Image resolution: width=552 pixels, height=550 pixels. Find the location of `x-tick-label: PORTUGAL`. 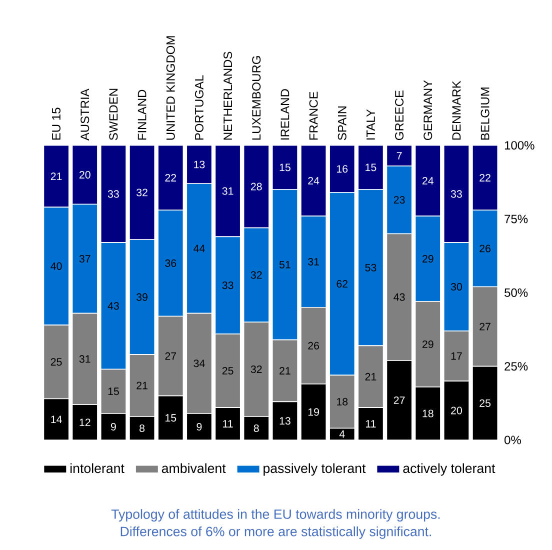

x-tick-label: PORTUGAL is located at coordinates (199, 107).